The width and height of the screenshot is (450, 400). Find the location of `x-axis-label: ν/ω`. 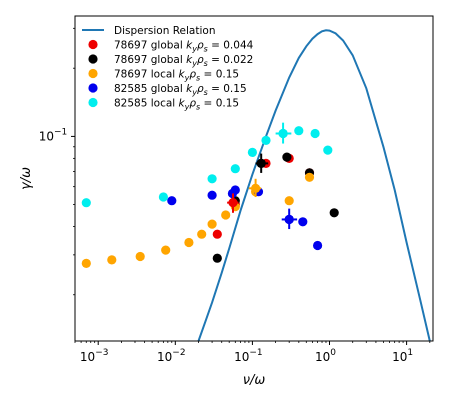

x-axis-label: ν/ω is located at coordinates (254, 380).